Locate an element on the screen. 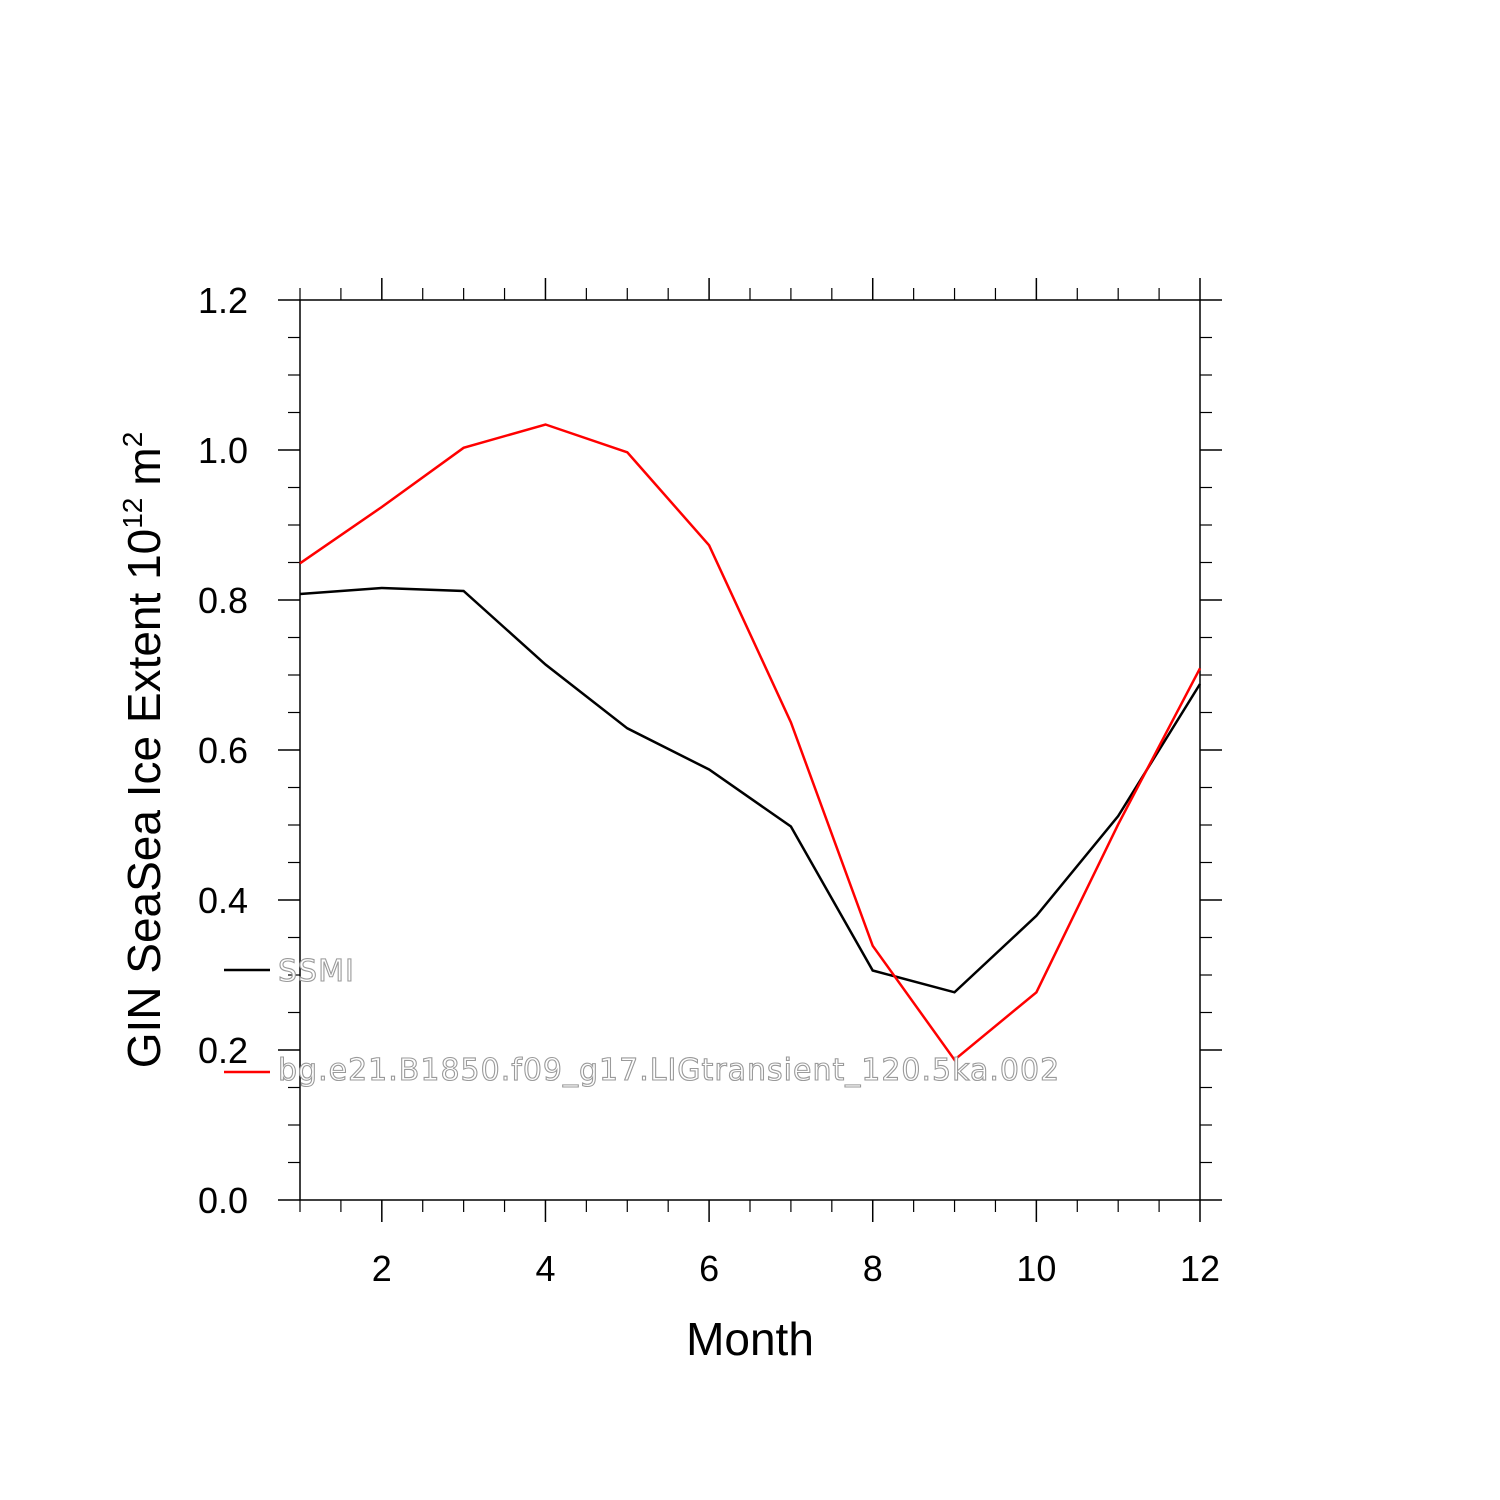  y-axis-title-main: GIN SeaSea Ice Extent 10 is located at coordinates (144, 799).